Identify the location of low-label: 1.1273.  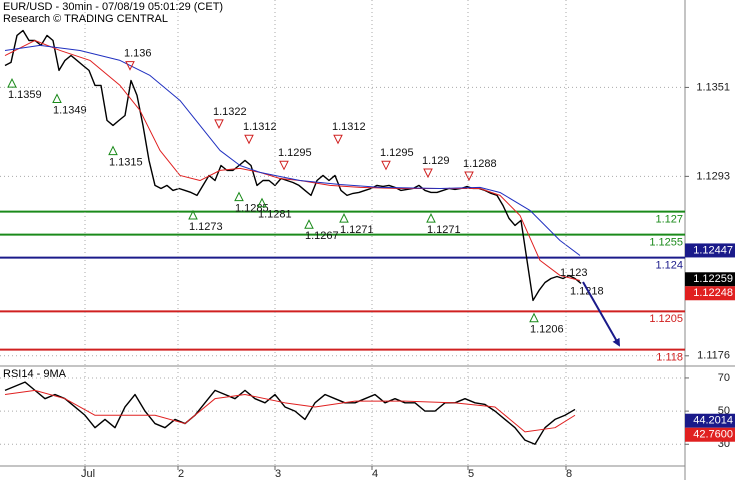
(206, 227).